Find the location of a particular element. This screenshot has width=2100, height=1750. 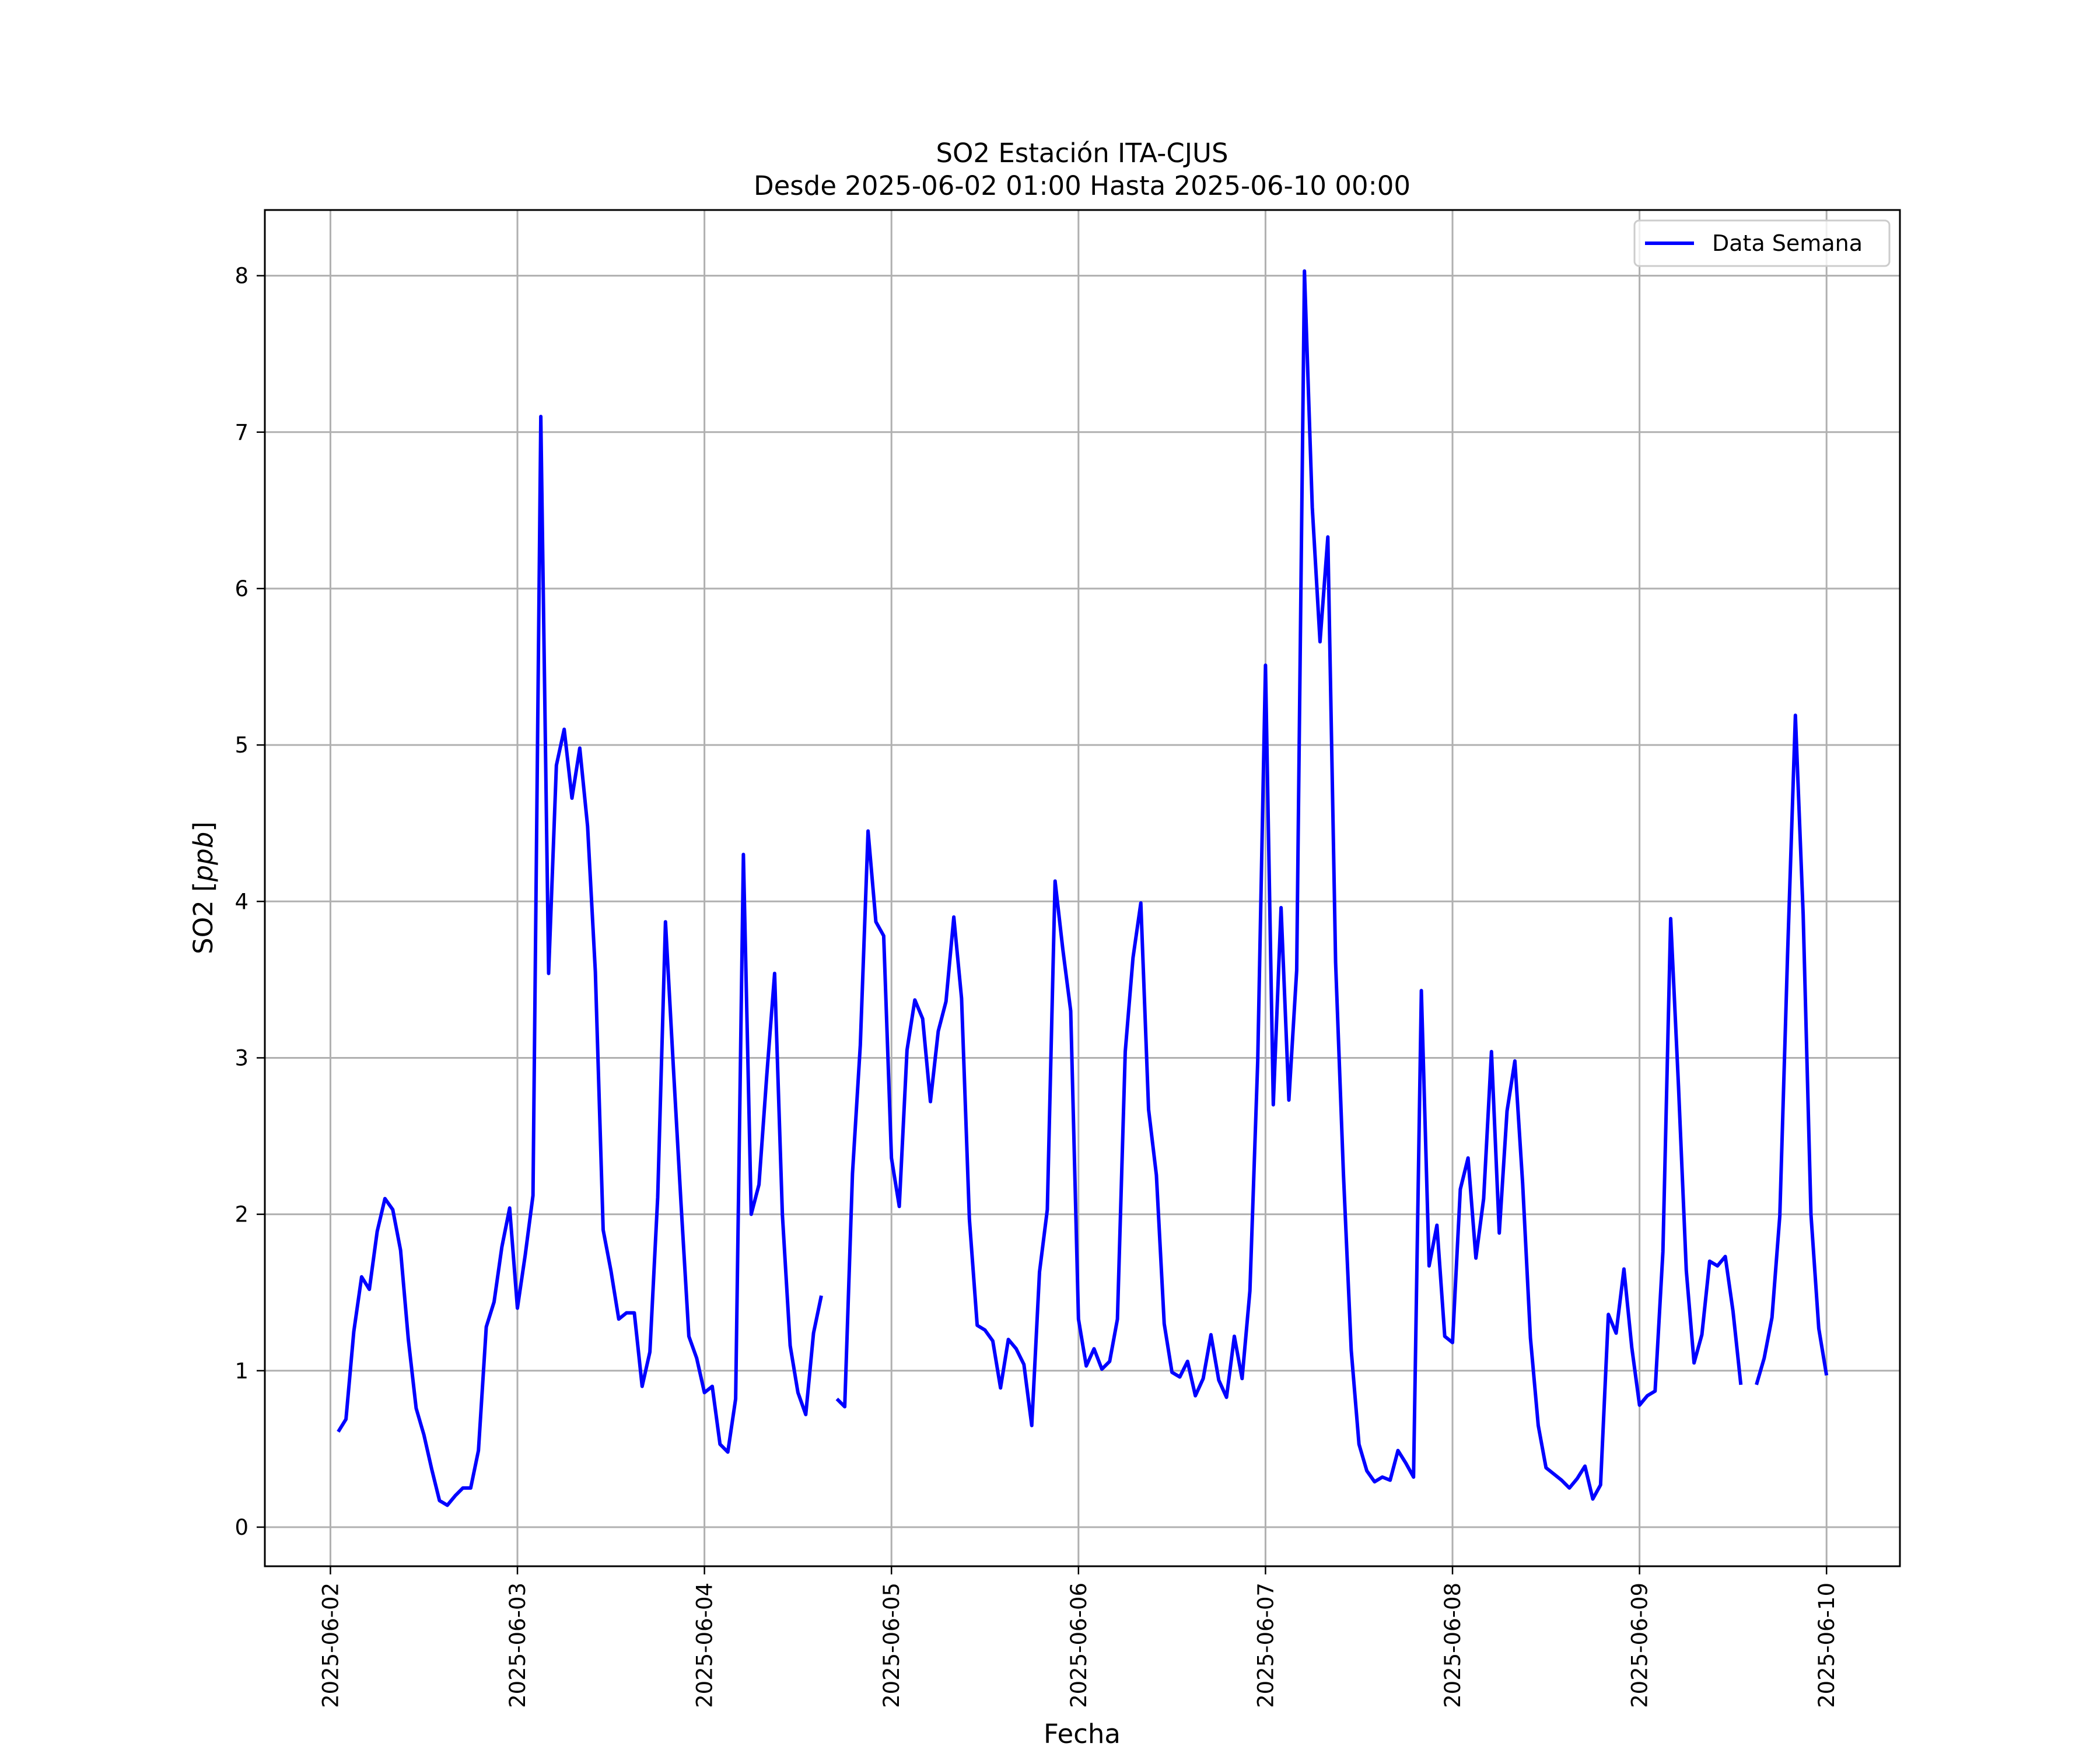

y-tick-label: 7 is located at coordinates (242, 432).